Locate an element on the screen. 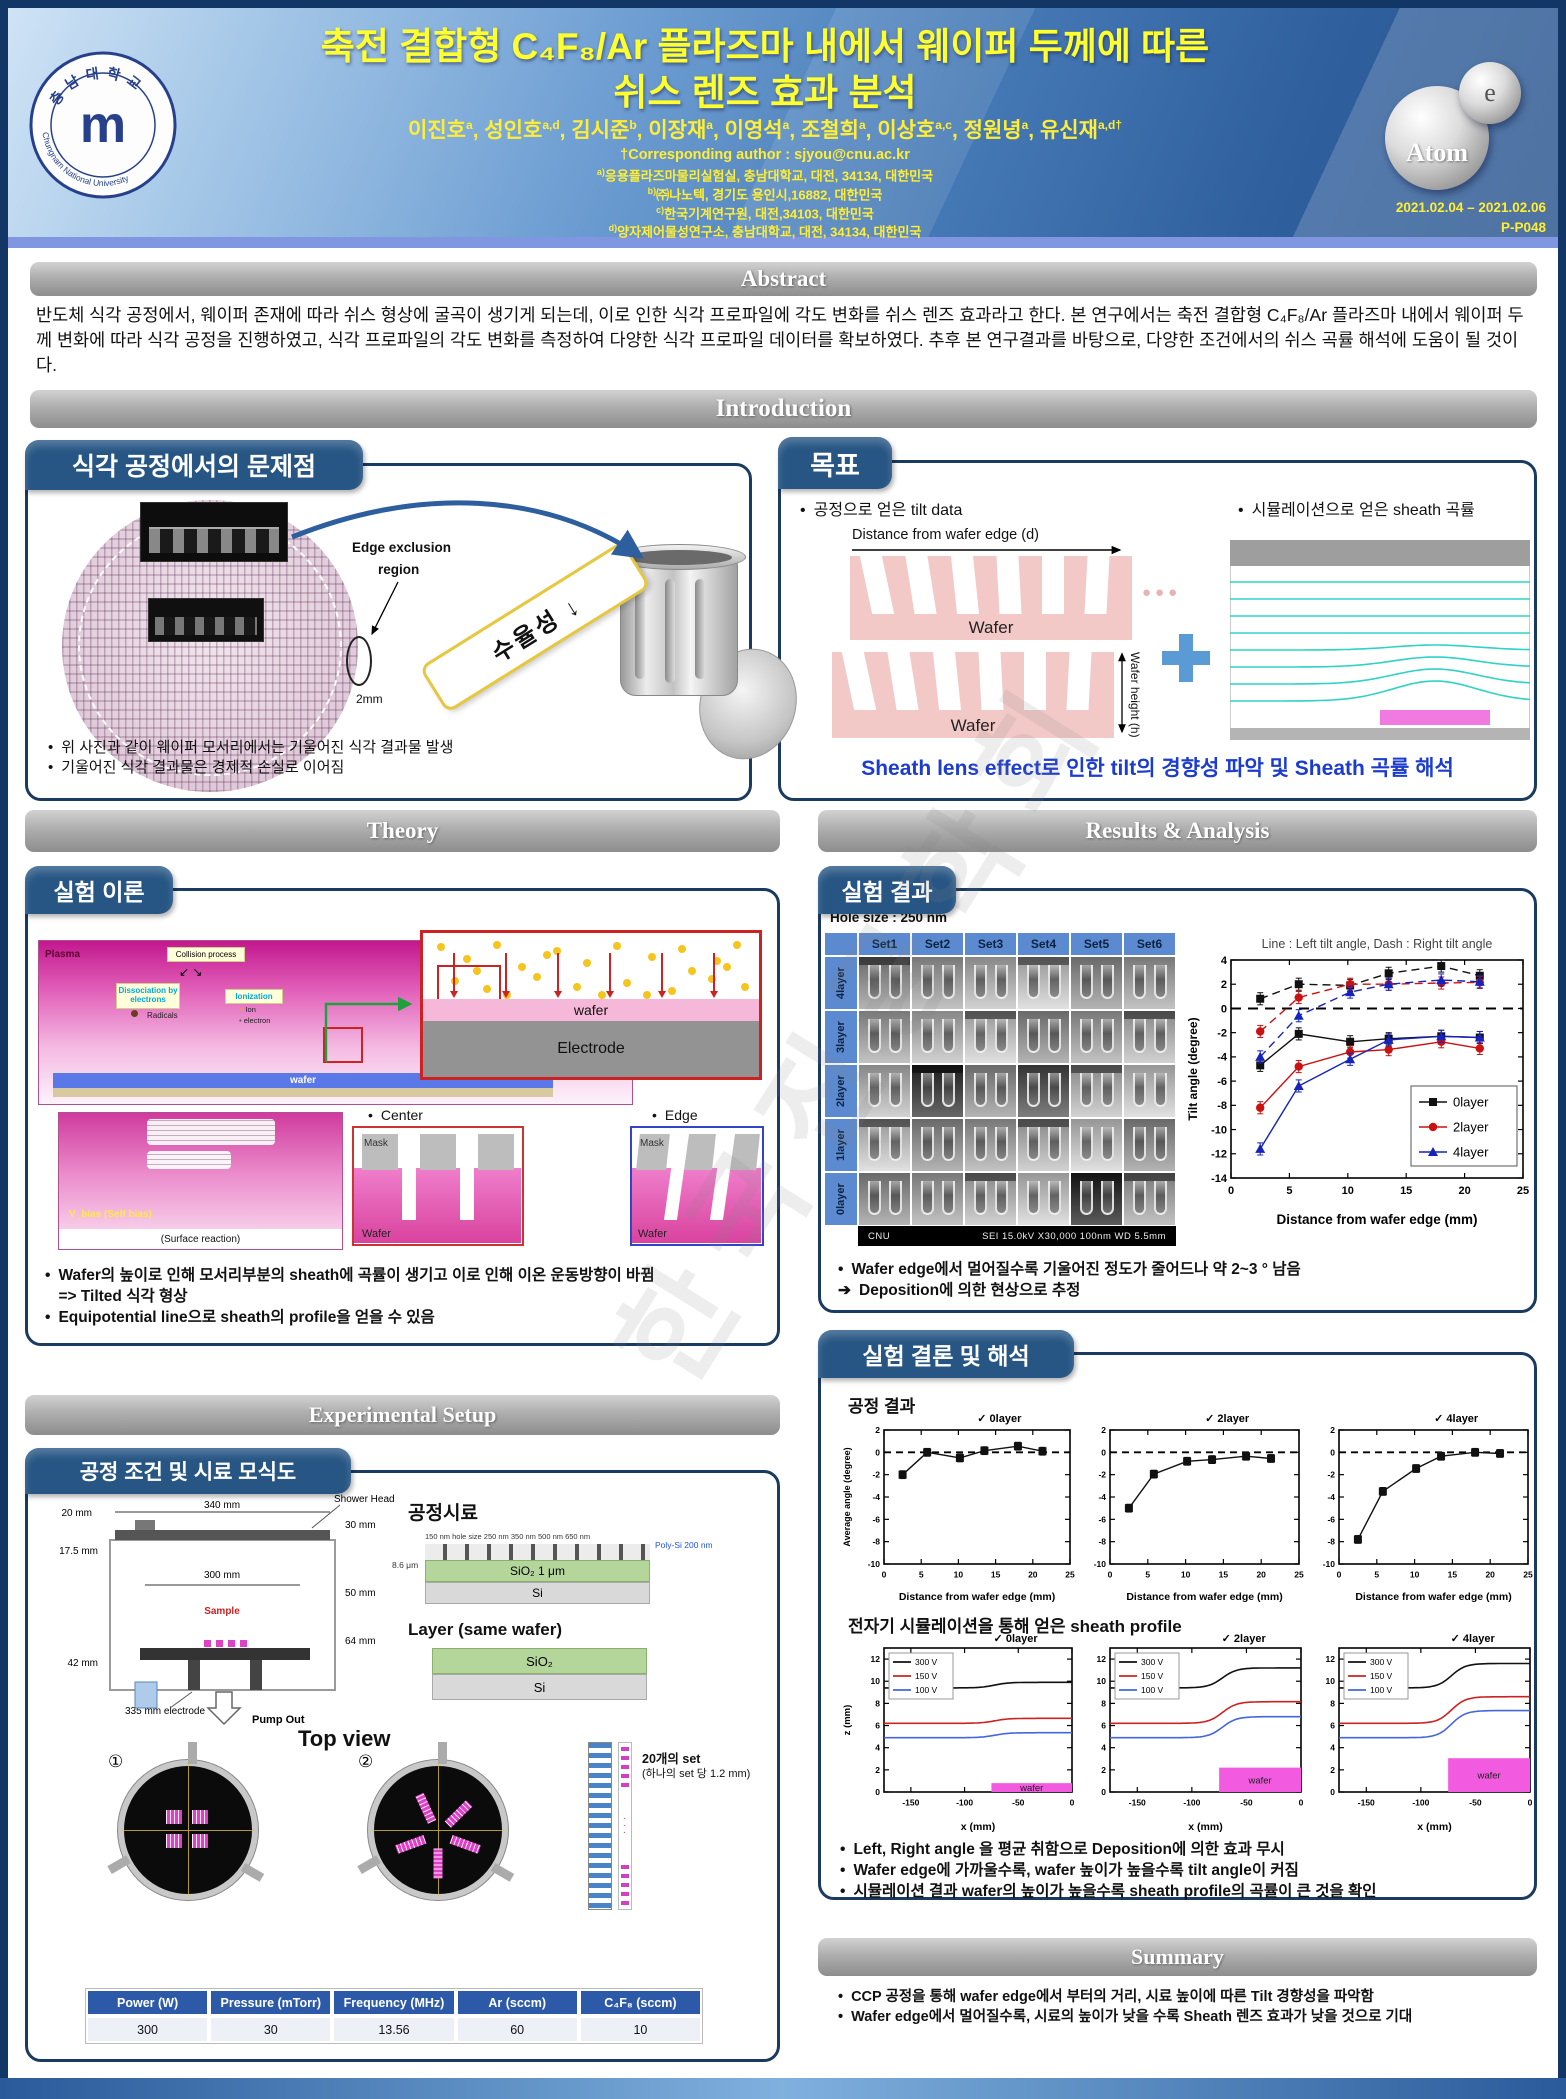 The image size is (1566, 2099). svg-text: Sample is located at coordinates (222, 1611).